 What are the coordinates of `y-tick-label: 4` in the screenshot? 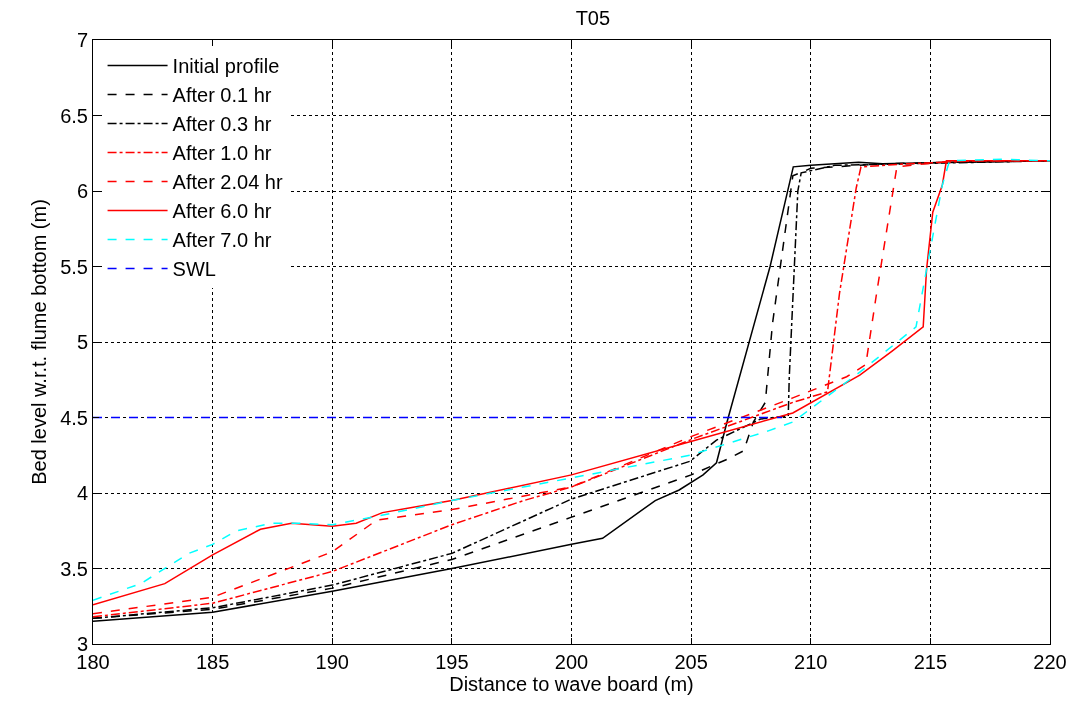 It's located at (82, 493).